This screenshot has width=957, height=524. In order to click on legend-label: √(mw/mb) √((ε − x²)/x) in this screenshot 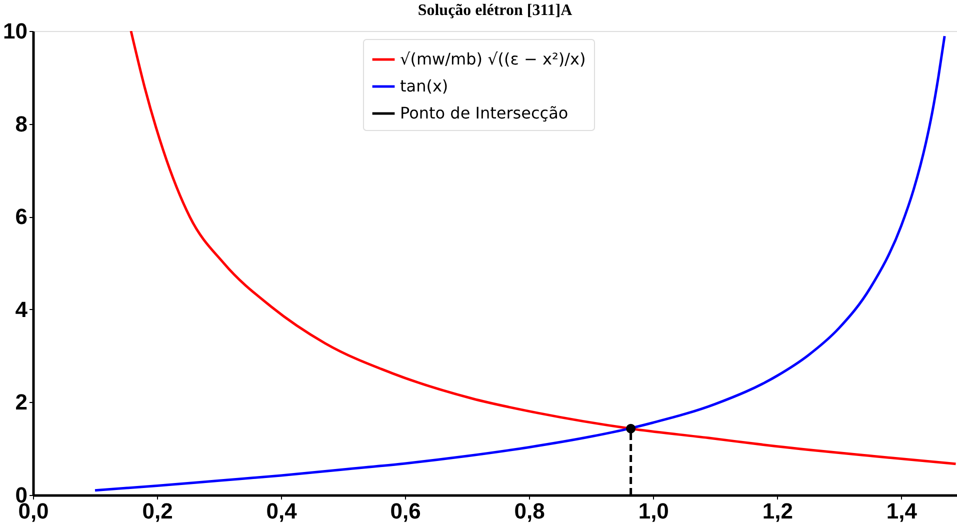, I will do `click(493, 59)`.